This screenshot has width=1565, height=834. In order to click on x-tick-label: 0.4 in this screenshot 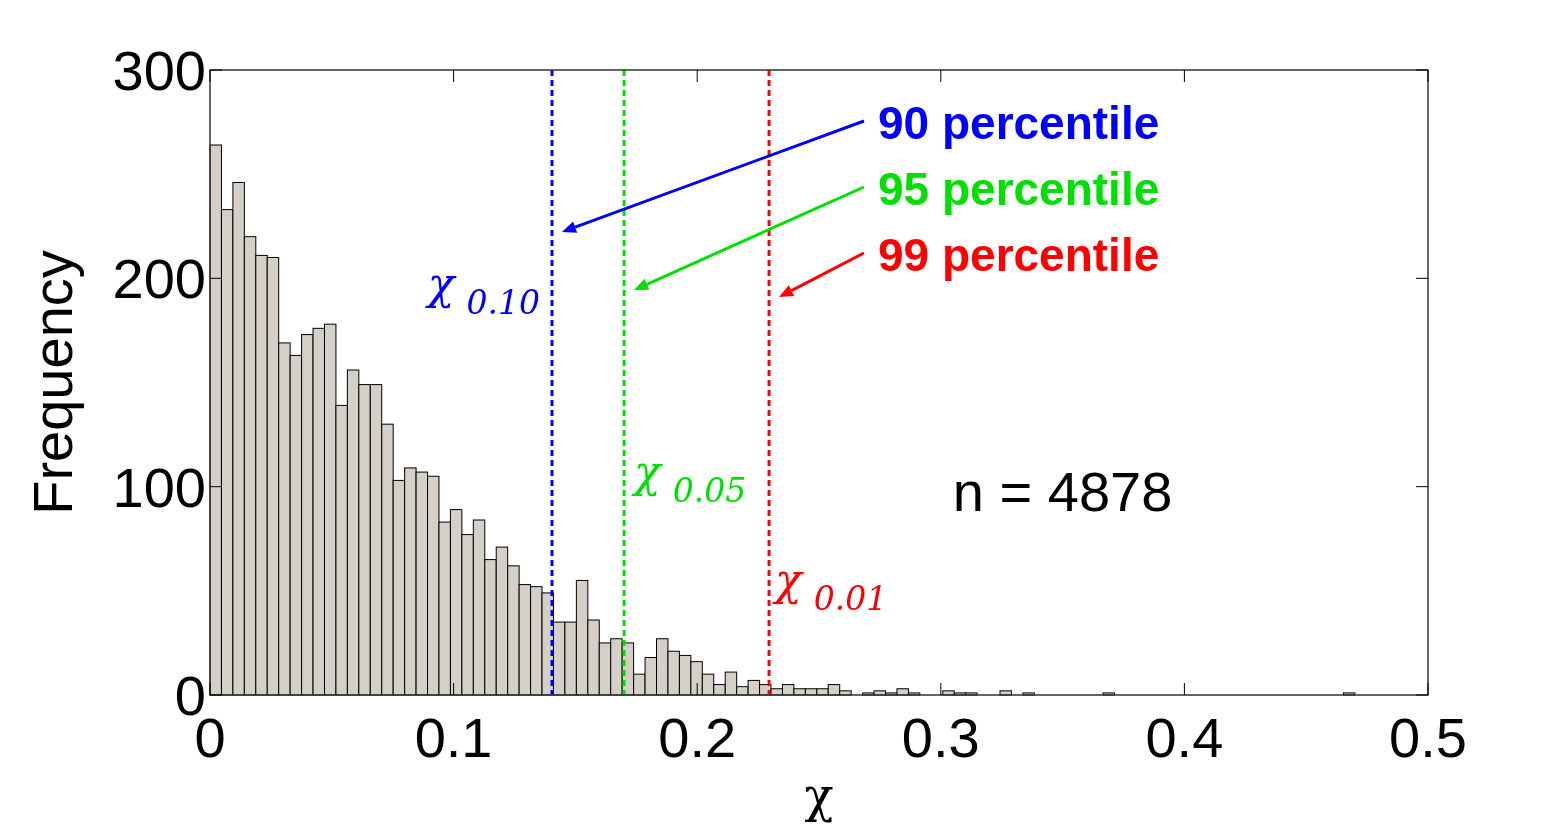, I will do `click(1184, 737)`.